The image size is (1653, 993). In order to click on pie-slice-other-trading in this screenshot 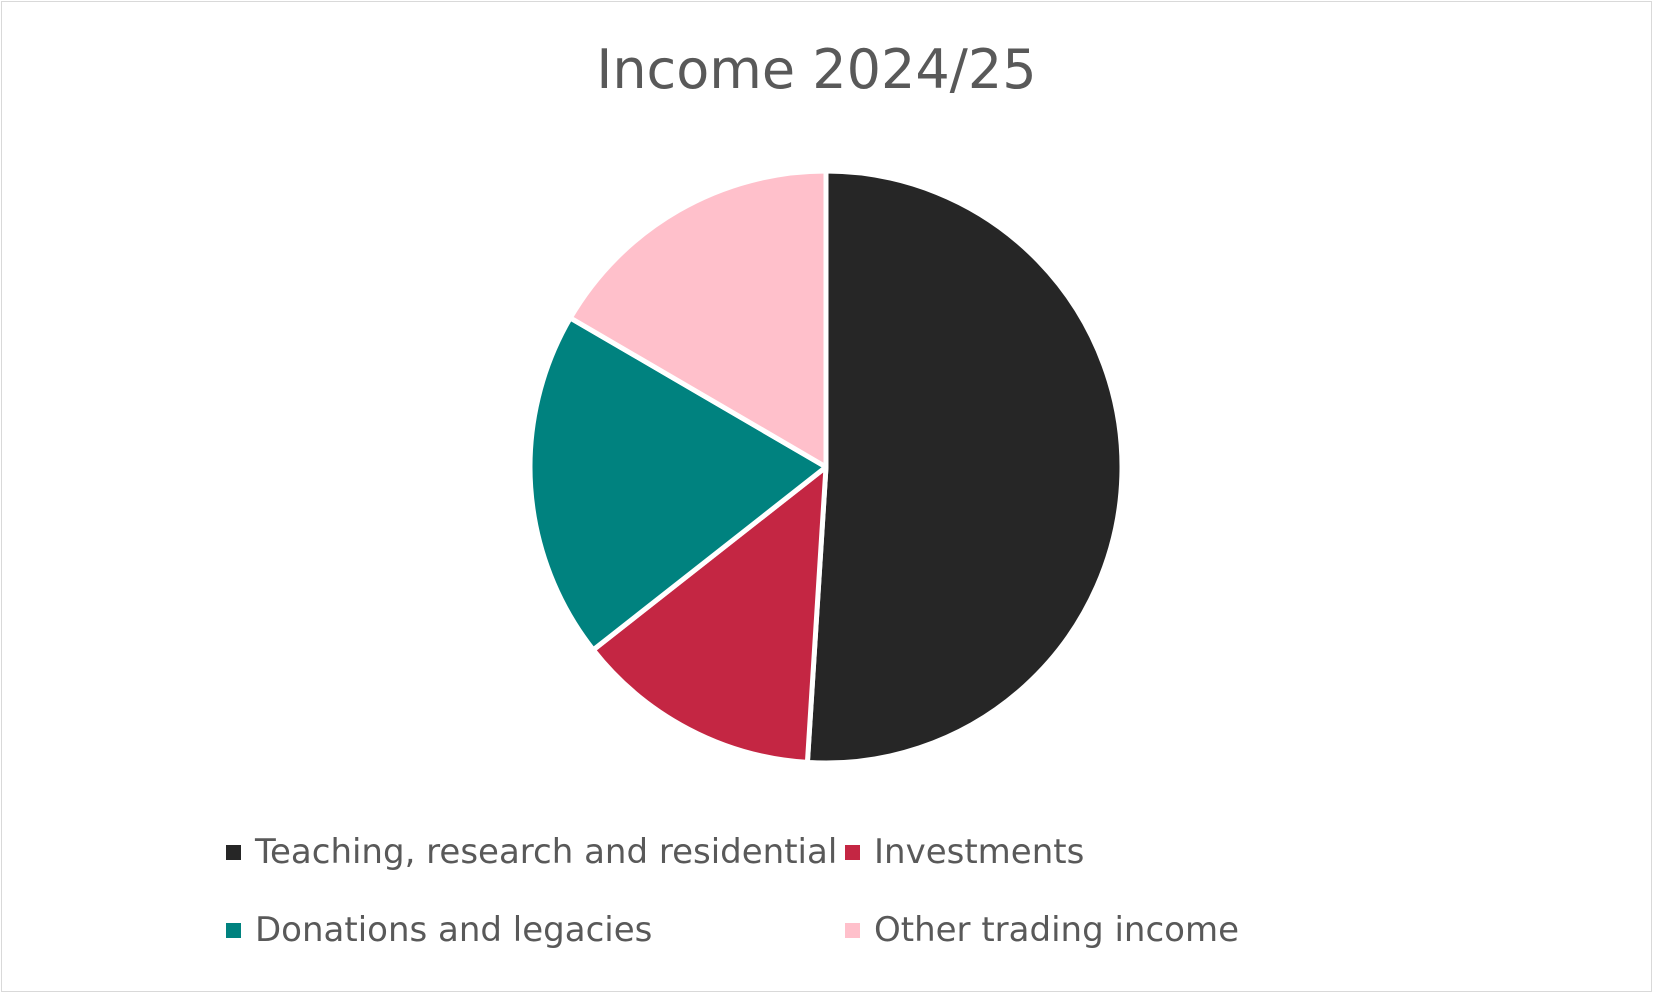, I will do `click(698, 319)`.